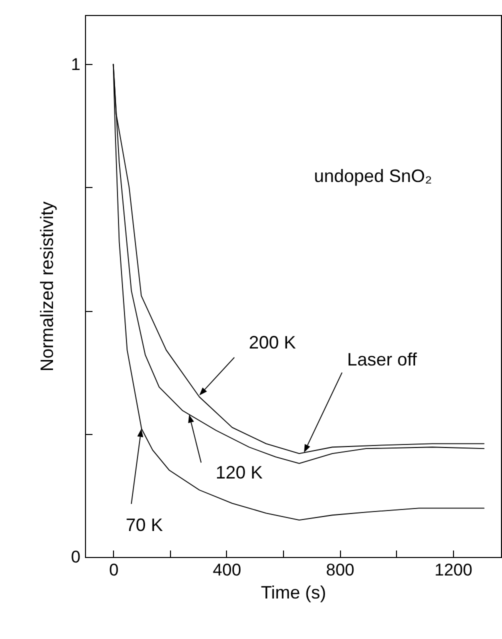  Describe the element at coordinates (75, 64) in the screenshot. I see `y-tick-label: 1` at that location.